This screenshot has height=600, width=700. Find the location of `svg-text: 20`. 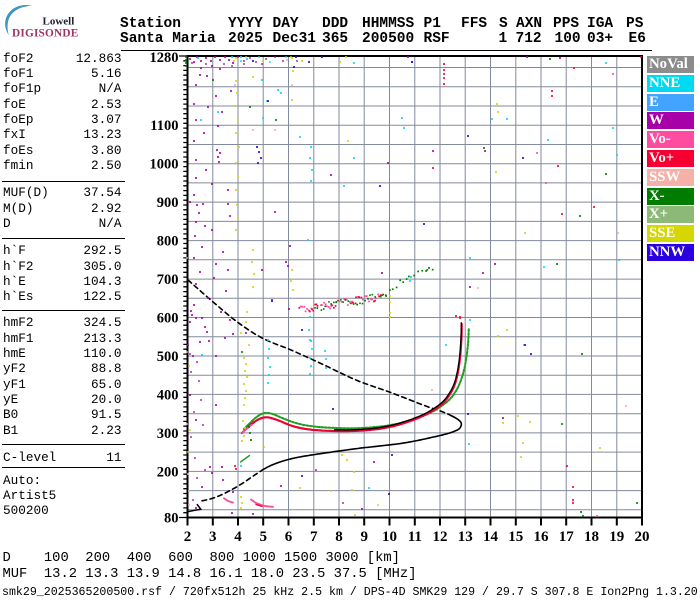

svg-text: 20 is located at coordinates (642, 537).